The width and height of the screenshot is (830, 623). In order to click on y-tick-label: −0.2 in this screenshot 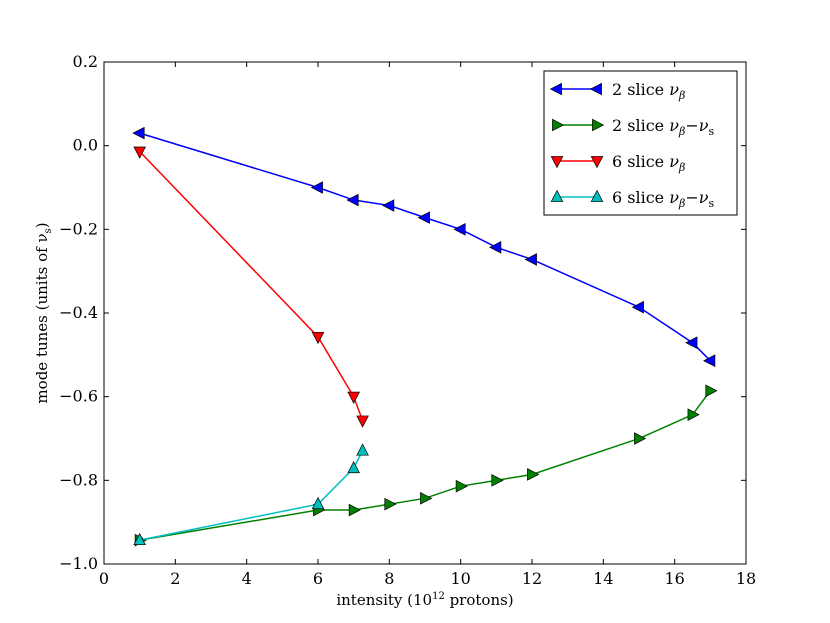, I will do `click(78, 228)`.